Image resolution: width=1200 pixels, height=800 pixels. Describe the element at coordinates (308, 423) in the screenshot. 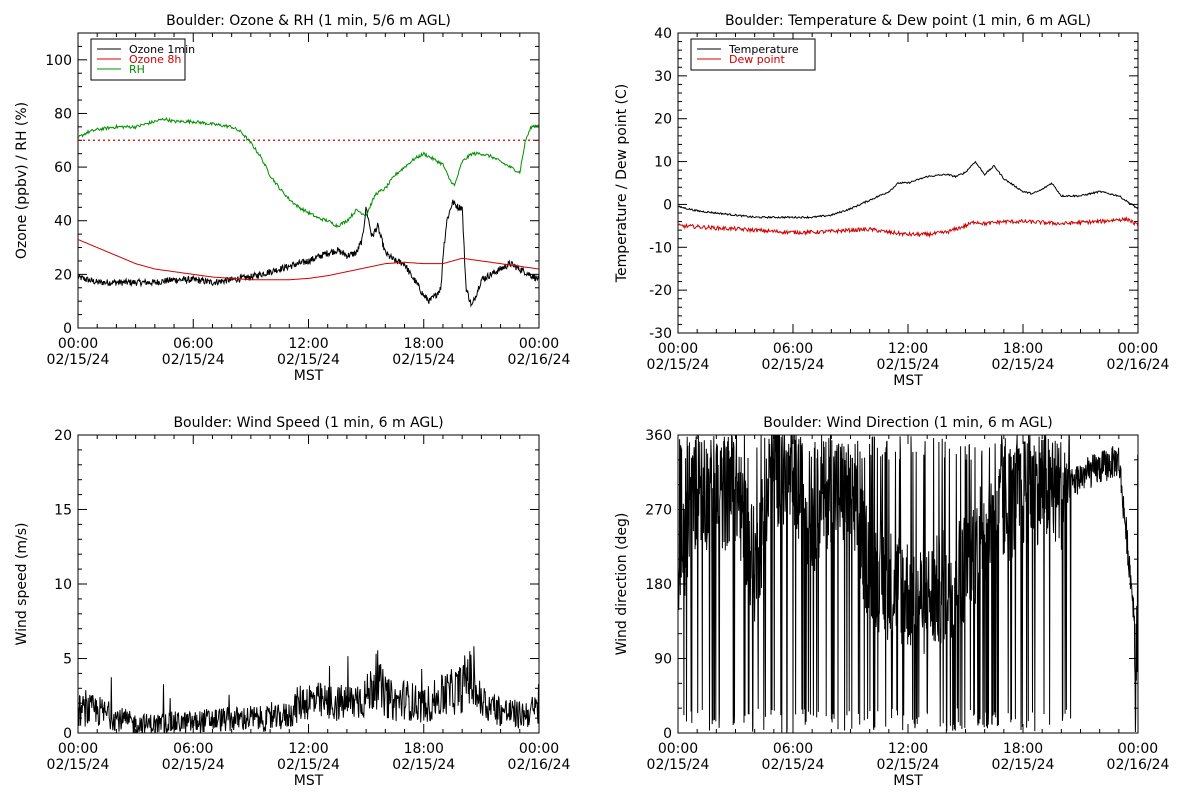

I see `chart-title: Boulder: Wind Speed (1 min, 6 m AGL)` at that location.